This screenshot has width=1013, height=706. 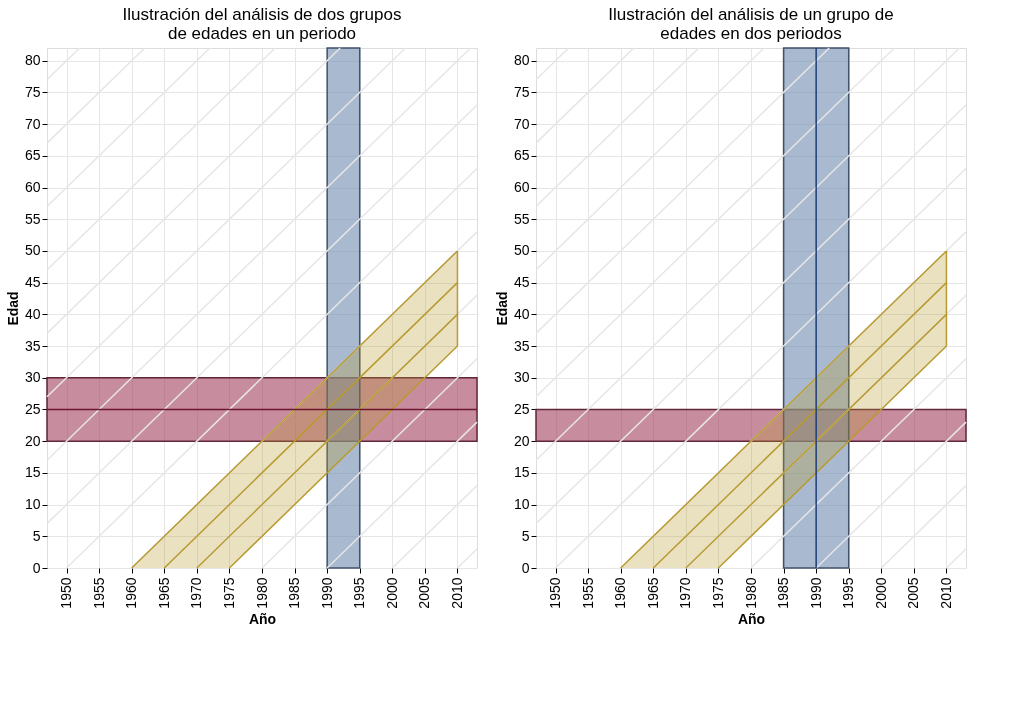 What do you see at coordinates (262, 24) in the screenshot?
I see `chart-title: Ilustración del análisis de dos grupos de edades en un periodo` at bounding box center [262, 24].